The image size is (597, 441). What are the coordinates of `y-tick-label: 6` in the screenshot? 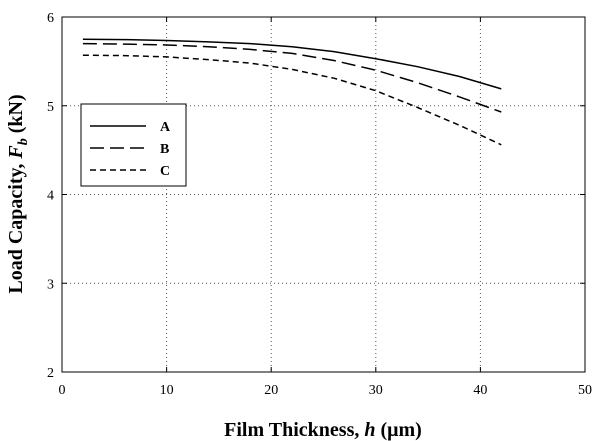 It's located at (50, 18).